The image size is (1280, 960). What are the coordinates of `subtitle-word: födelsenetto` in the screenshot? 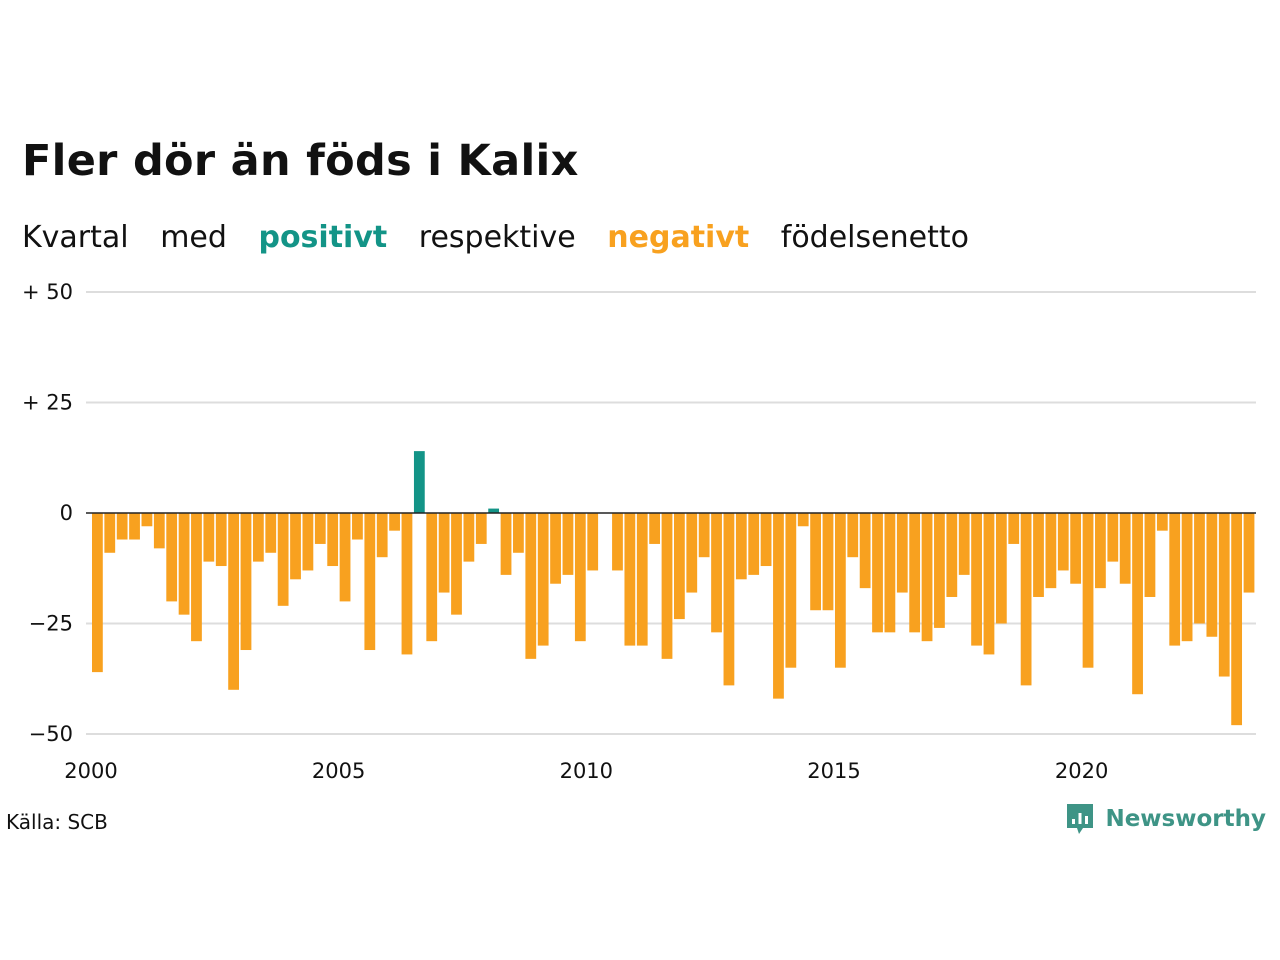 It's located at (874, 237).